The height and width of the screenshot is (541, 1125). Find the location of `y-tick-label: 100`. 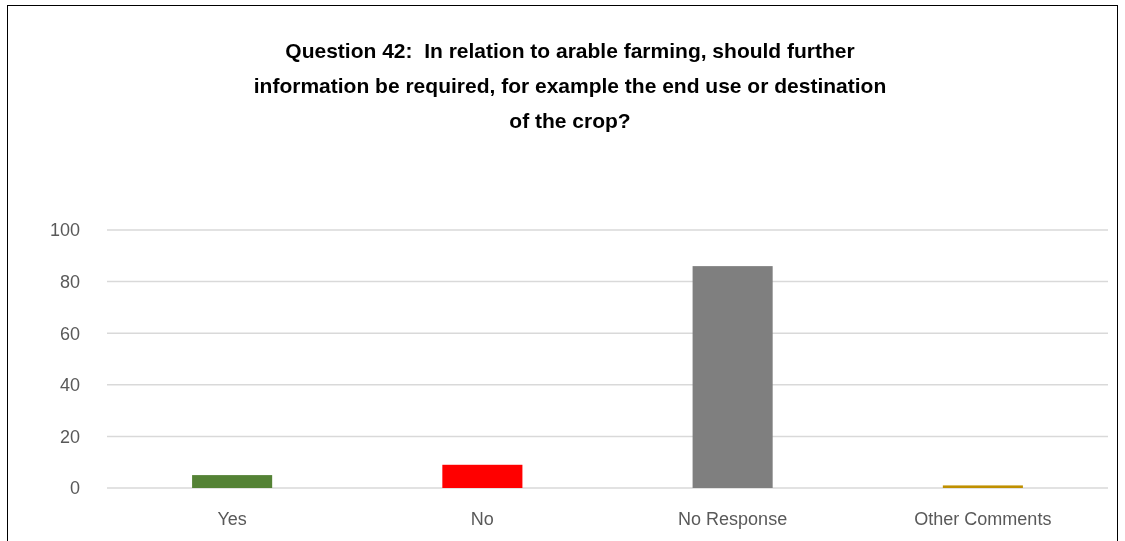

y-tick-label: 100 is located at coordinates (64, 230).